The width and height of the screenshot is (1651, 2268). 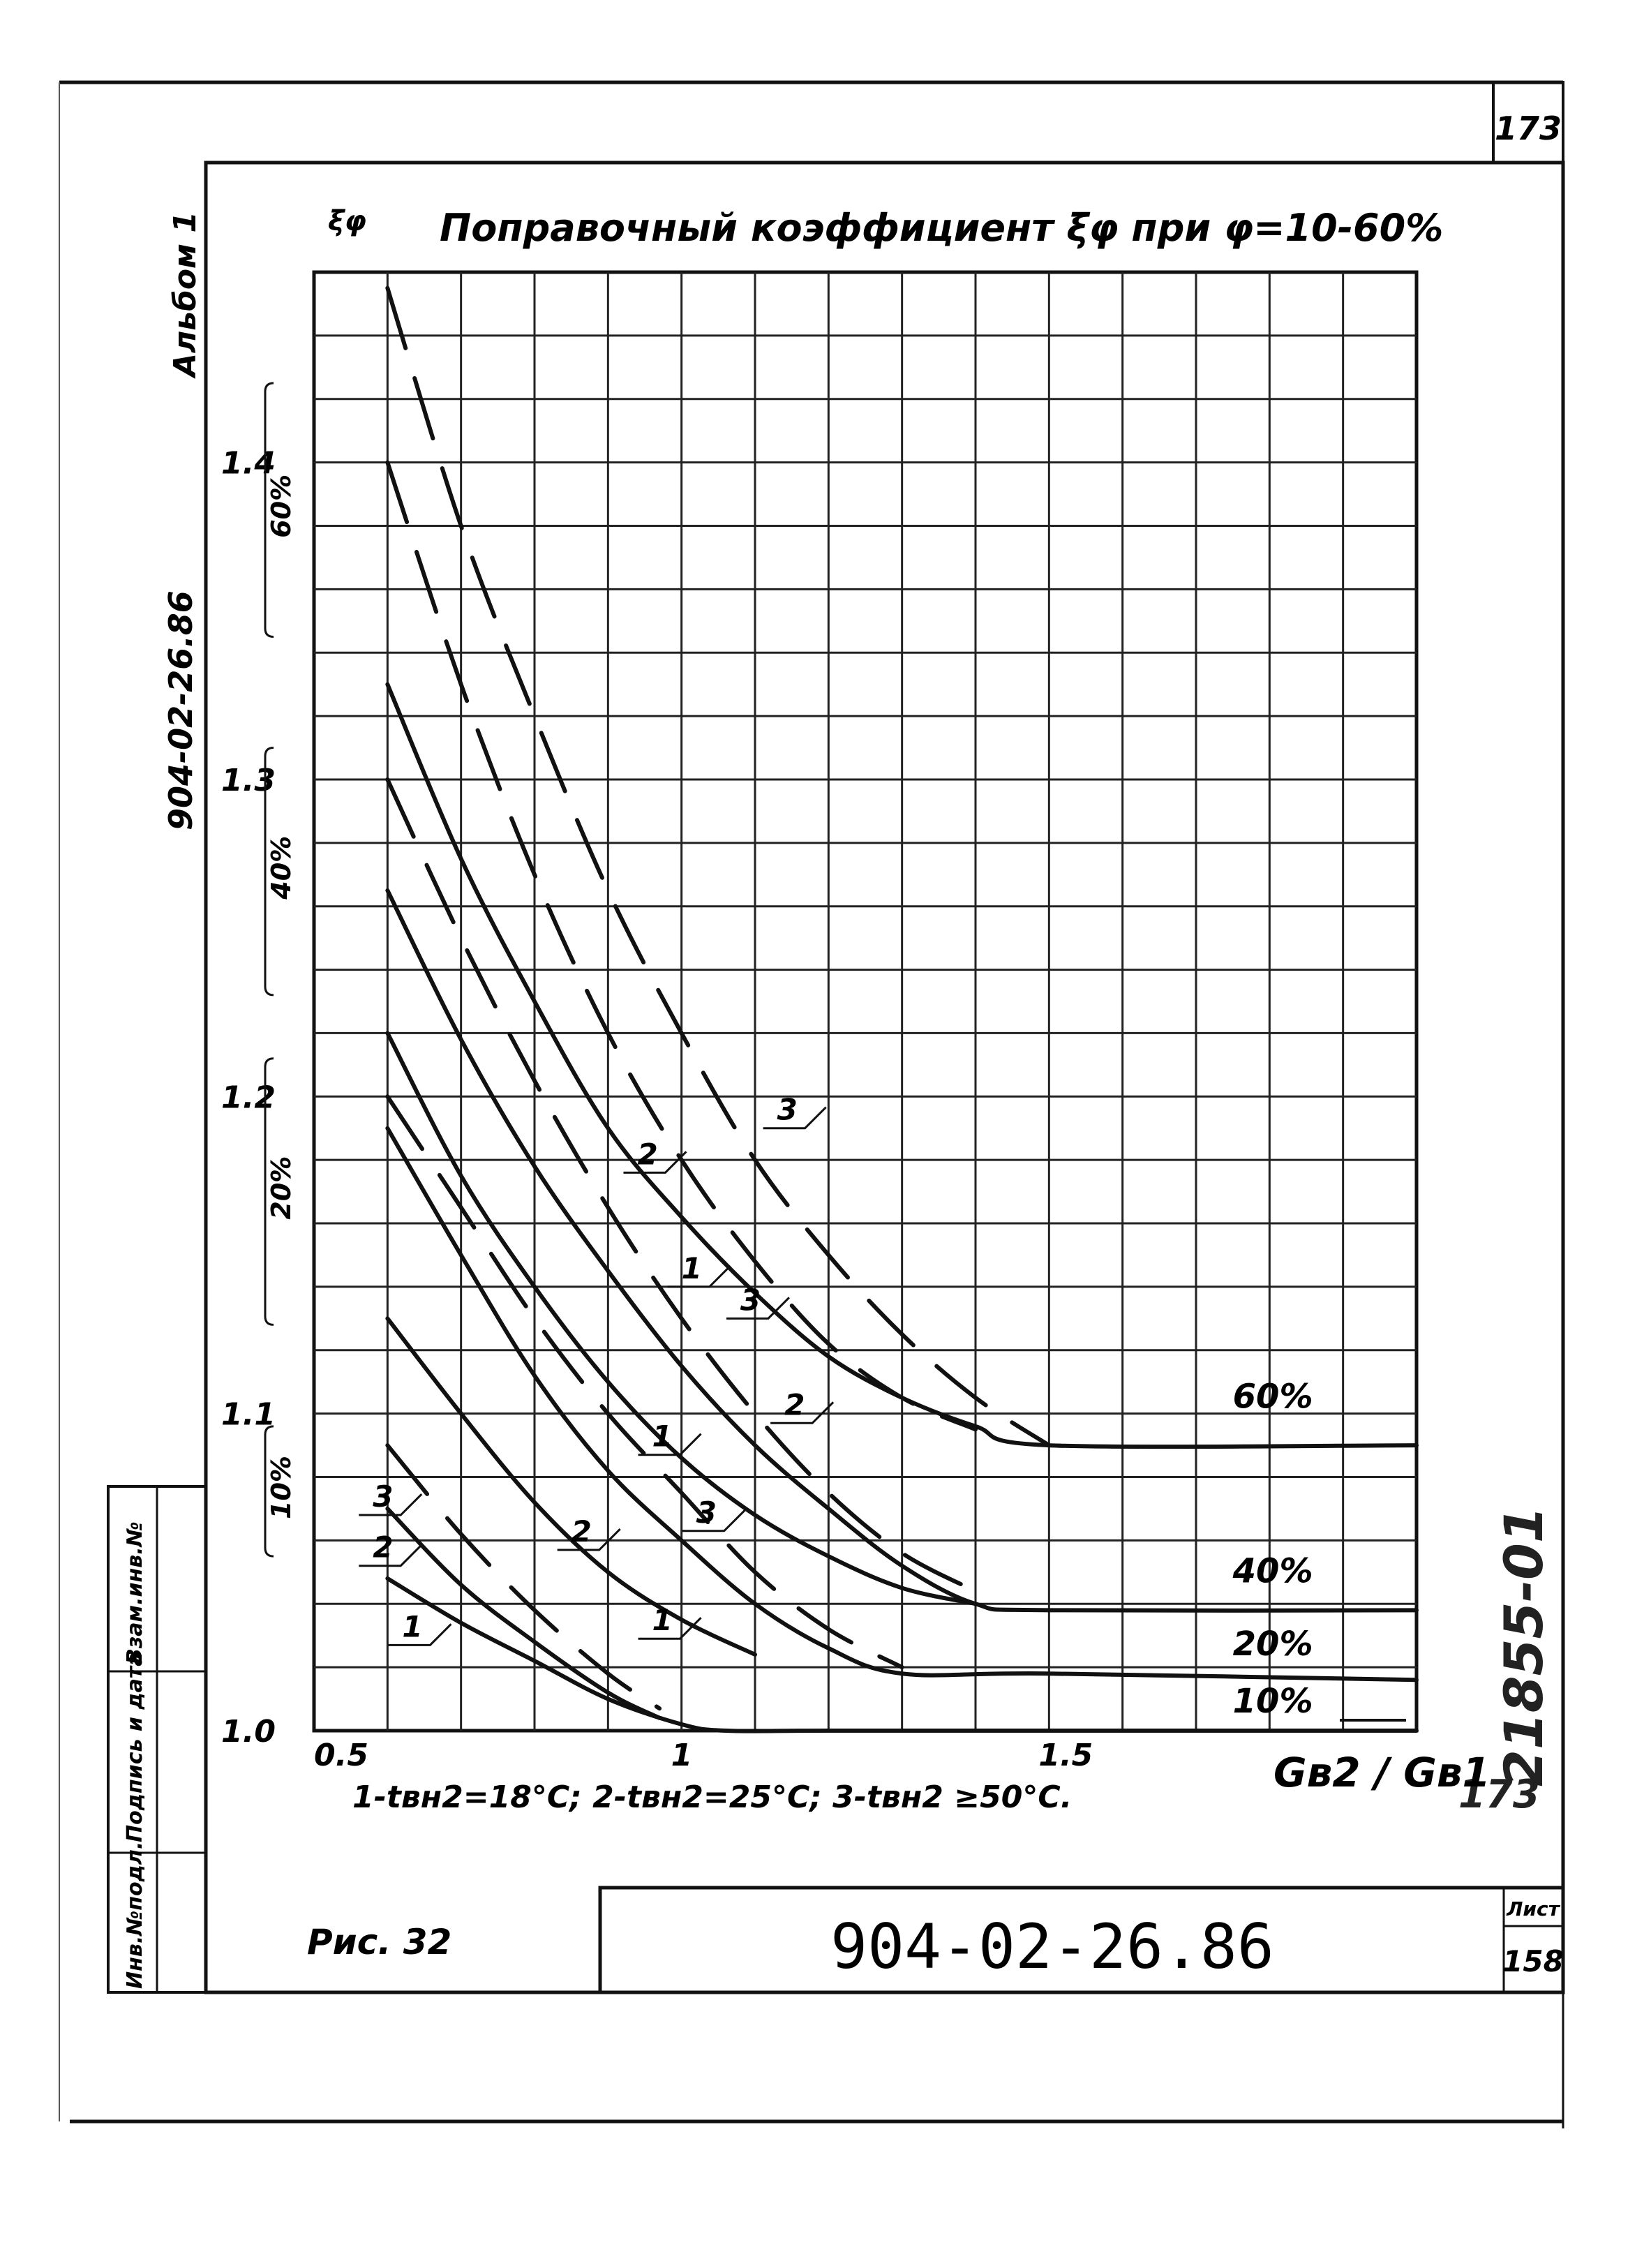 What do you see at coordinates (1052, 1947) in the screenshot?
I see `stamp-document-code: 904-02-26.86` at bounding box center [1052, 1947].